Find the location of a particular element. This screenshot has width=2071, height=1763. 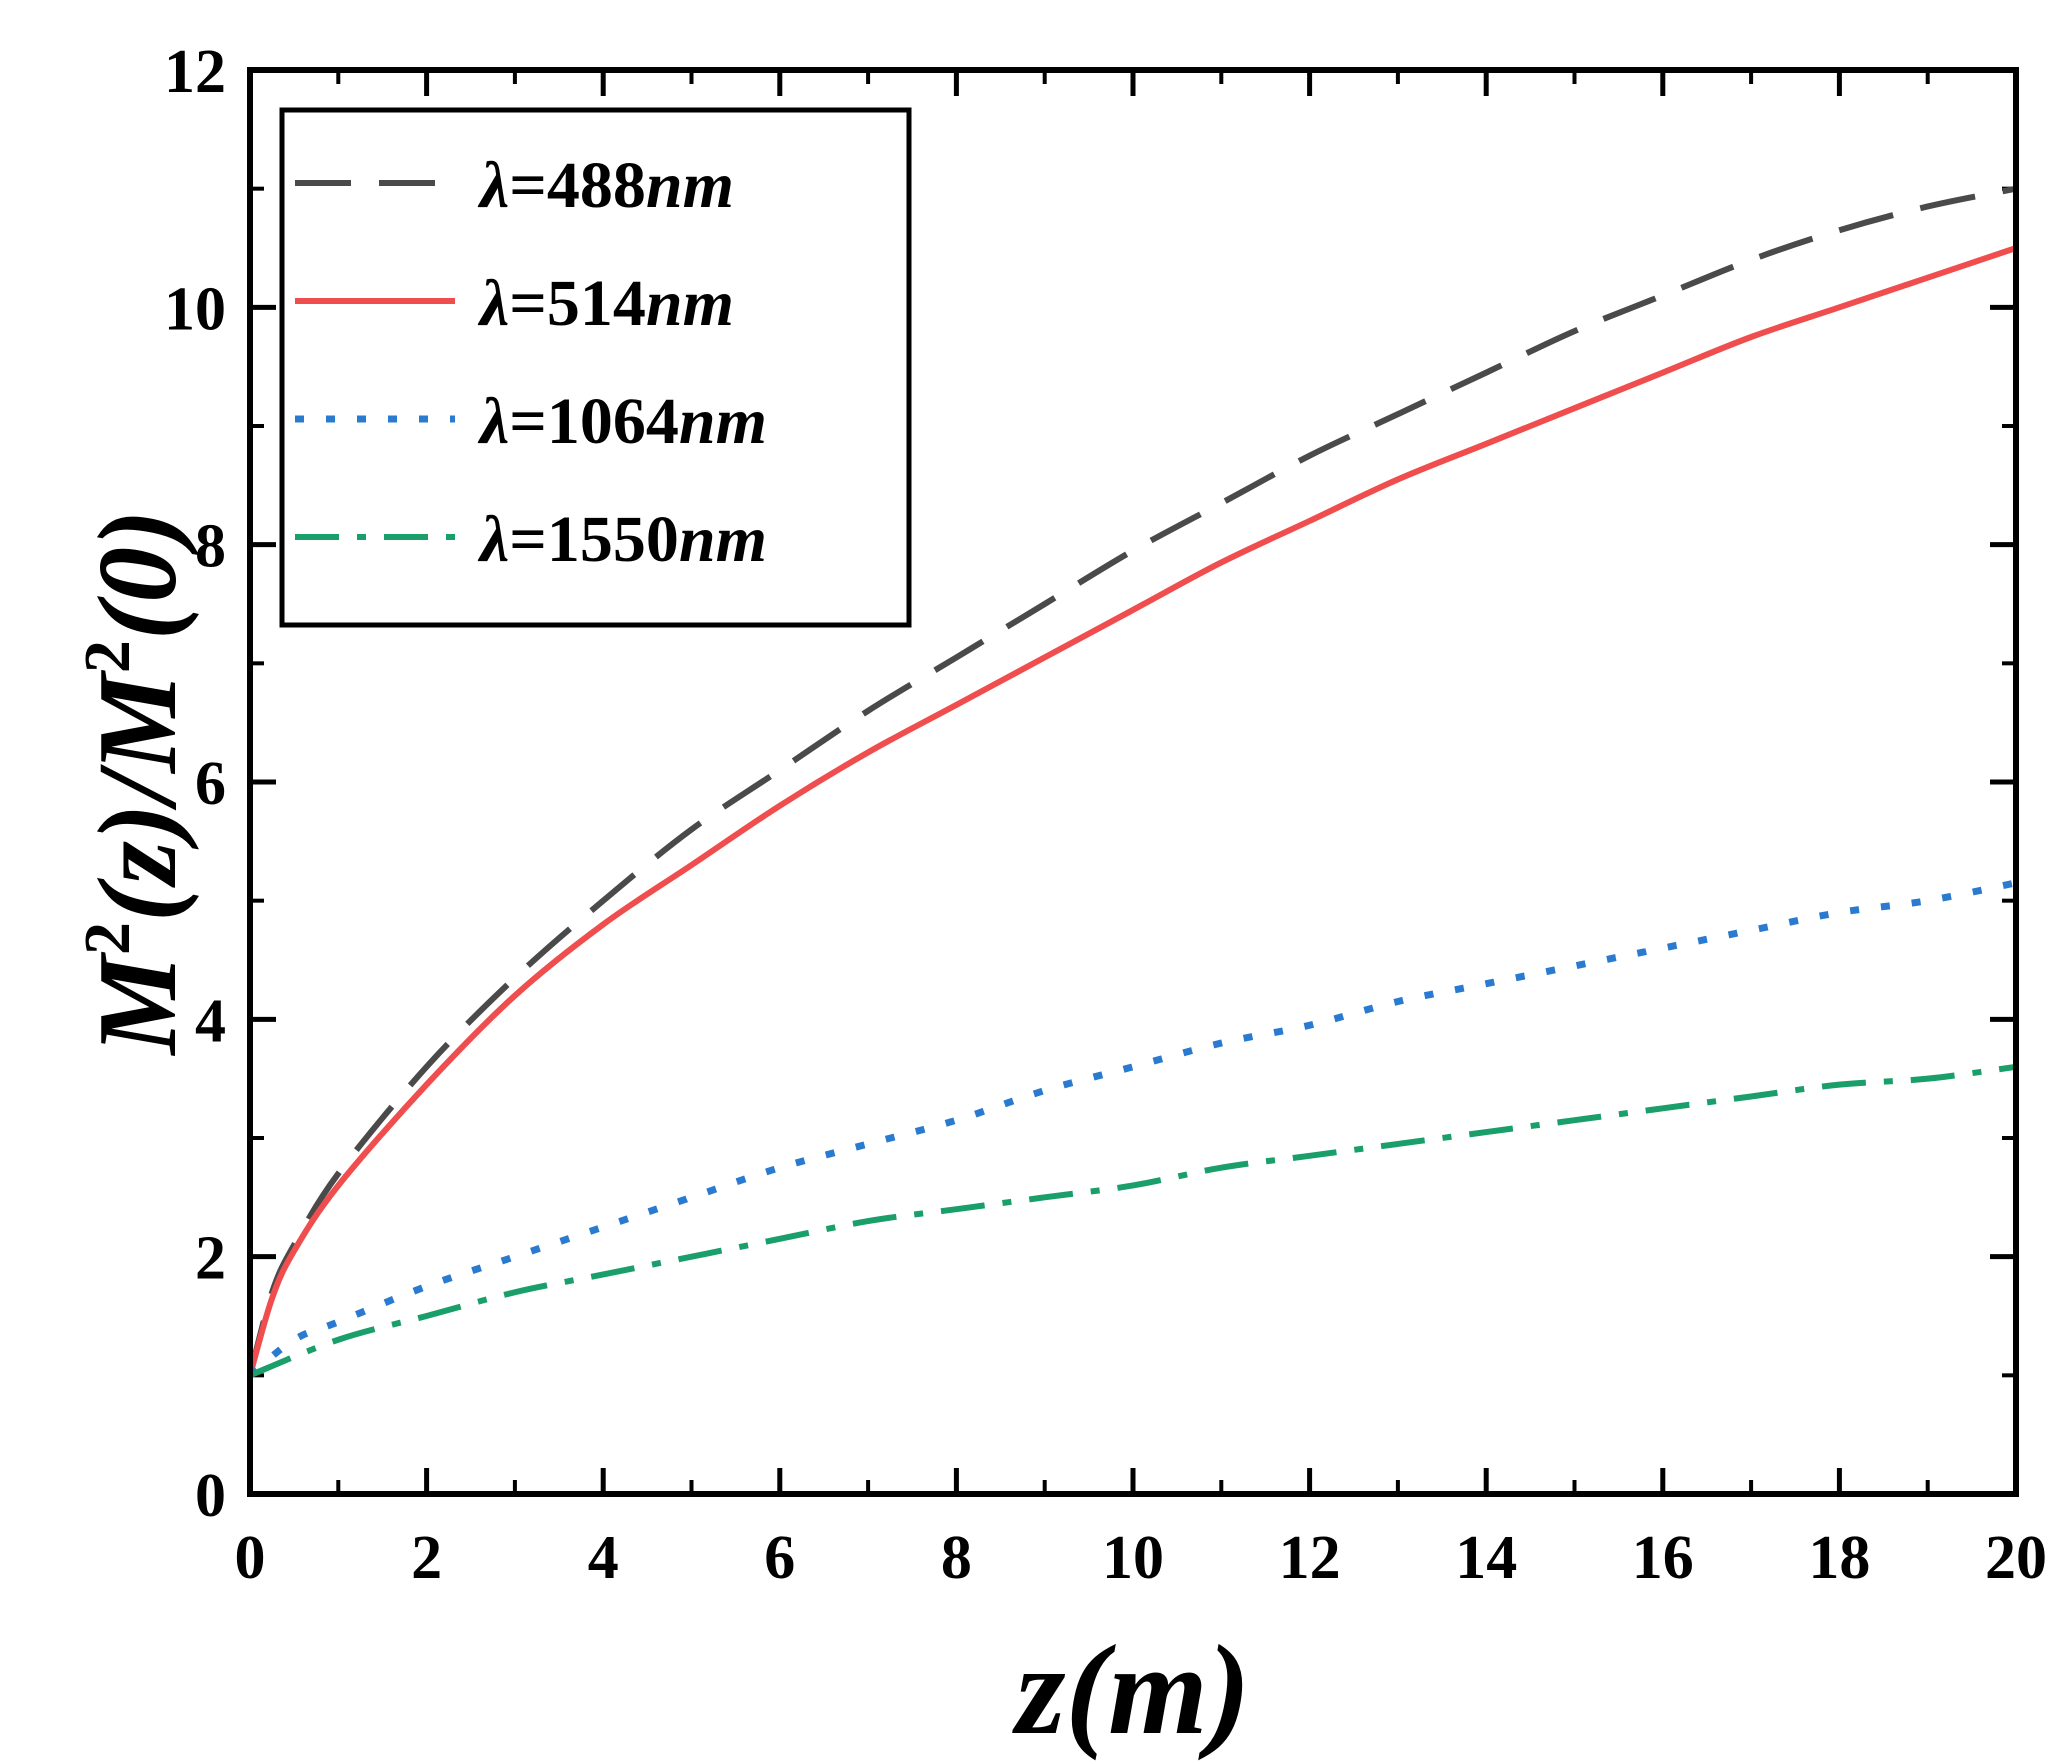

y-tick-label: 8 is located at coordinates (210, 547).